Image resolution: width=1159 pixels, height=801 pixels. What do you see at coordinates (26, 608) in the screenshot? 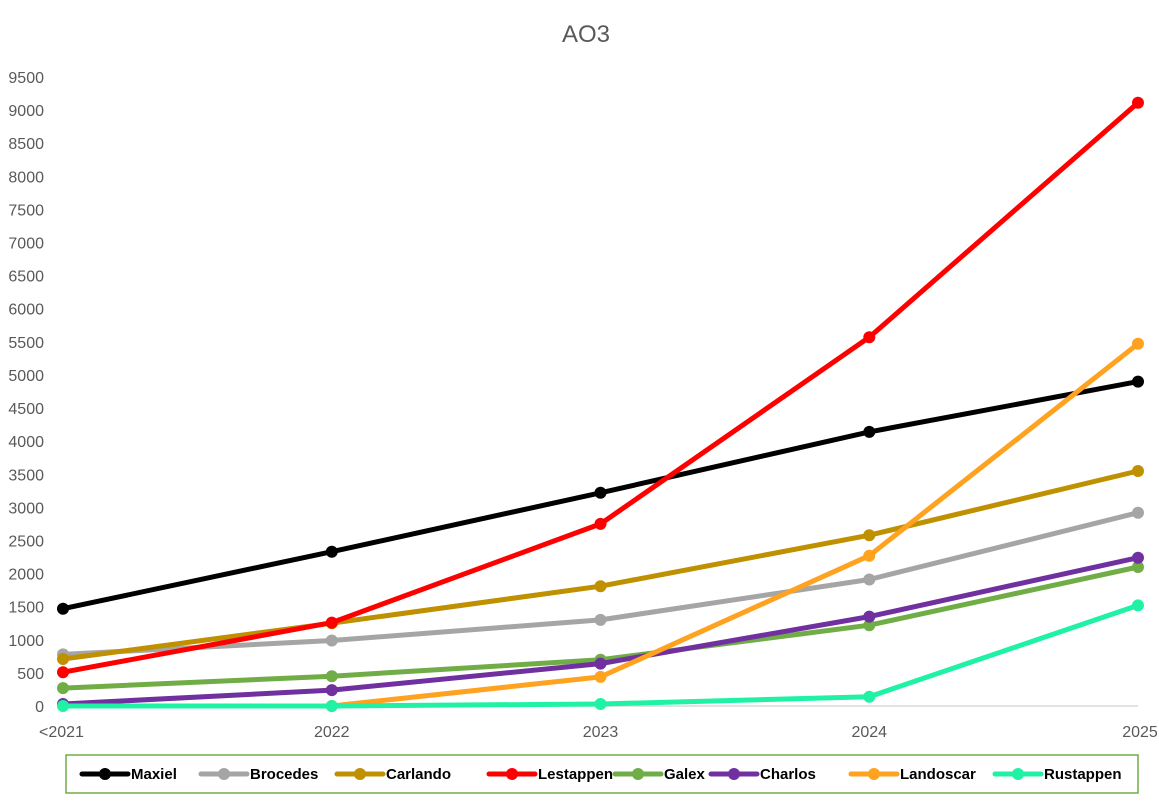
I see `y-tick-label: 1500` at bounding box center [26, 608].